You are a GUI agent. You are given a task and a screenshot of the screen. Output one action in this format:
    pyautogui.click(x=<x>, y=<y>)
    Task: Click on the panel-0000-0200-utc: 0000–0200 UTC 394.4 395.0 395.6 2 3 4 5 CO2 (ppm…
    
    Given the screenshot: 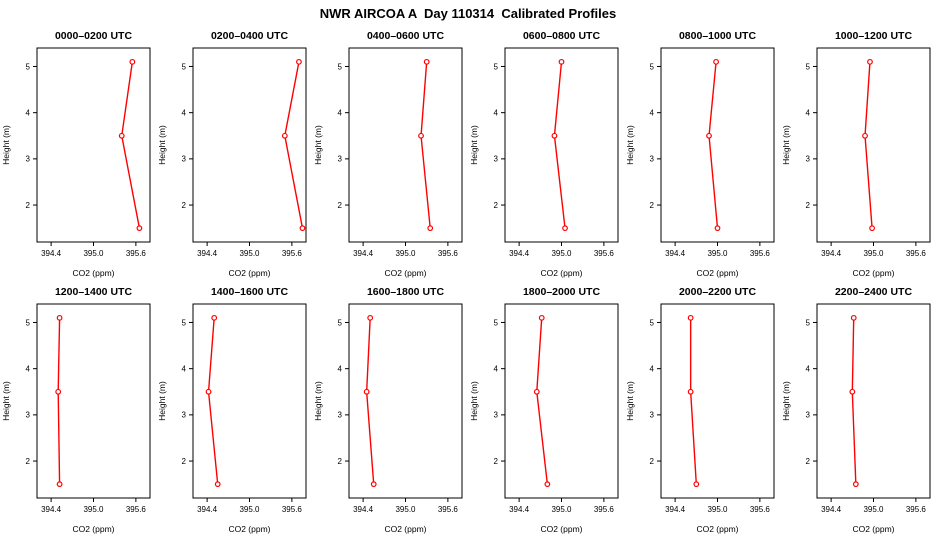 What is the action you would take?
    pyautogui.click(x=76, y=154)
    